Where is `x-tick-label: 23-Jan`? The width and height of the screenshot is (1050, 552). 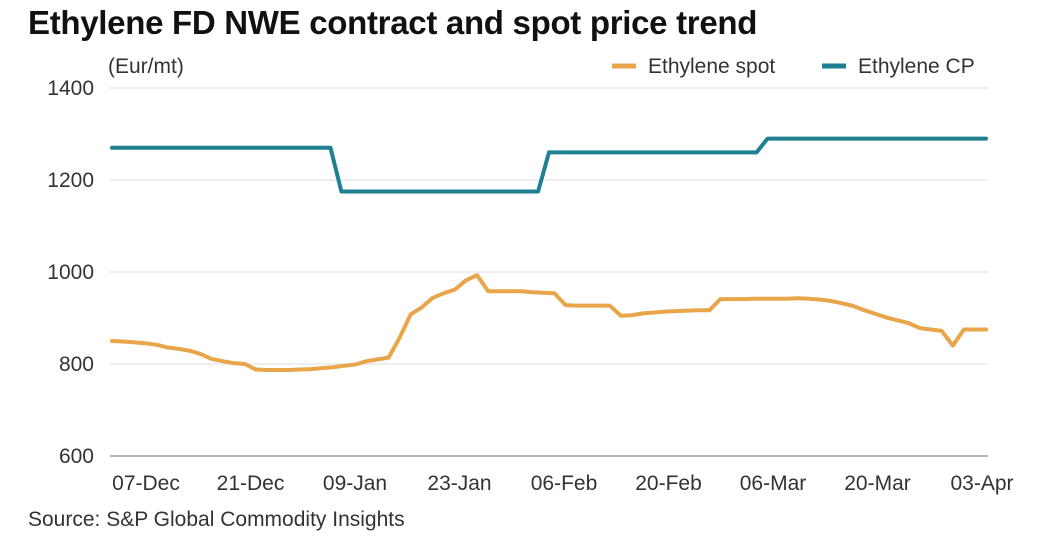 x-tick-label: 23-Jan is located at coordinates (459, 483).